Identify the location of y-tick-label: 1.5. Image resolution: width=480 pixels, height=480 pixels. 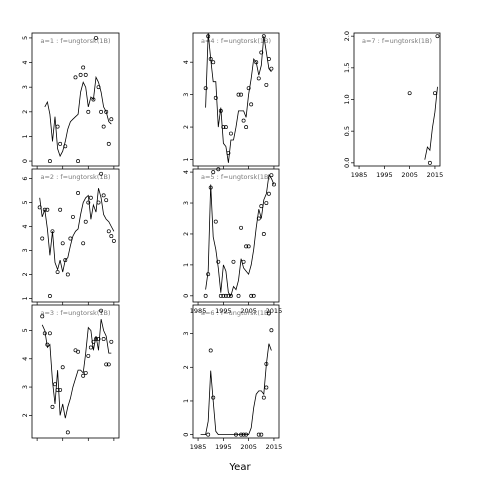
(347, 68).